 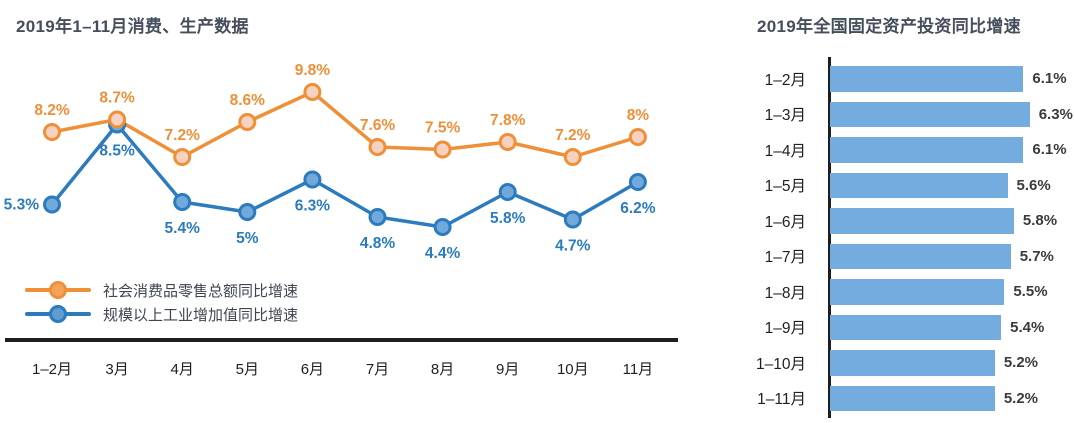 I want to click on data-point-label: 8.2%, so click(x=52, y=110).